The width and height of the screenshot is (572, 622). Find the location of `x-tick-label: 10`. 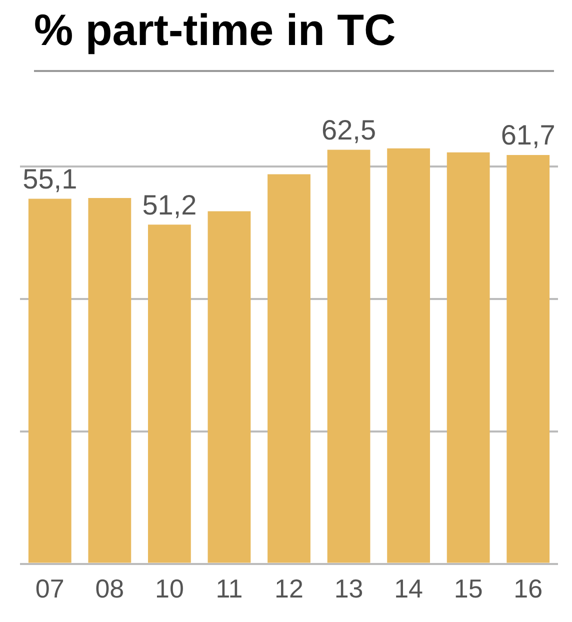

x-tick-label: 10 is located at coordinates (169, 589).